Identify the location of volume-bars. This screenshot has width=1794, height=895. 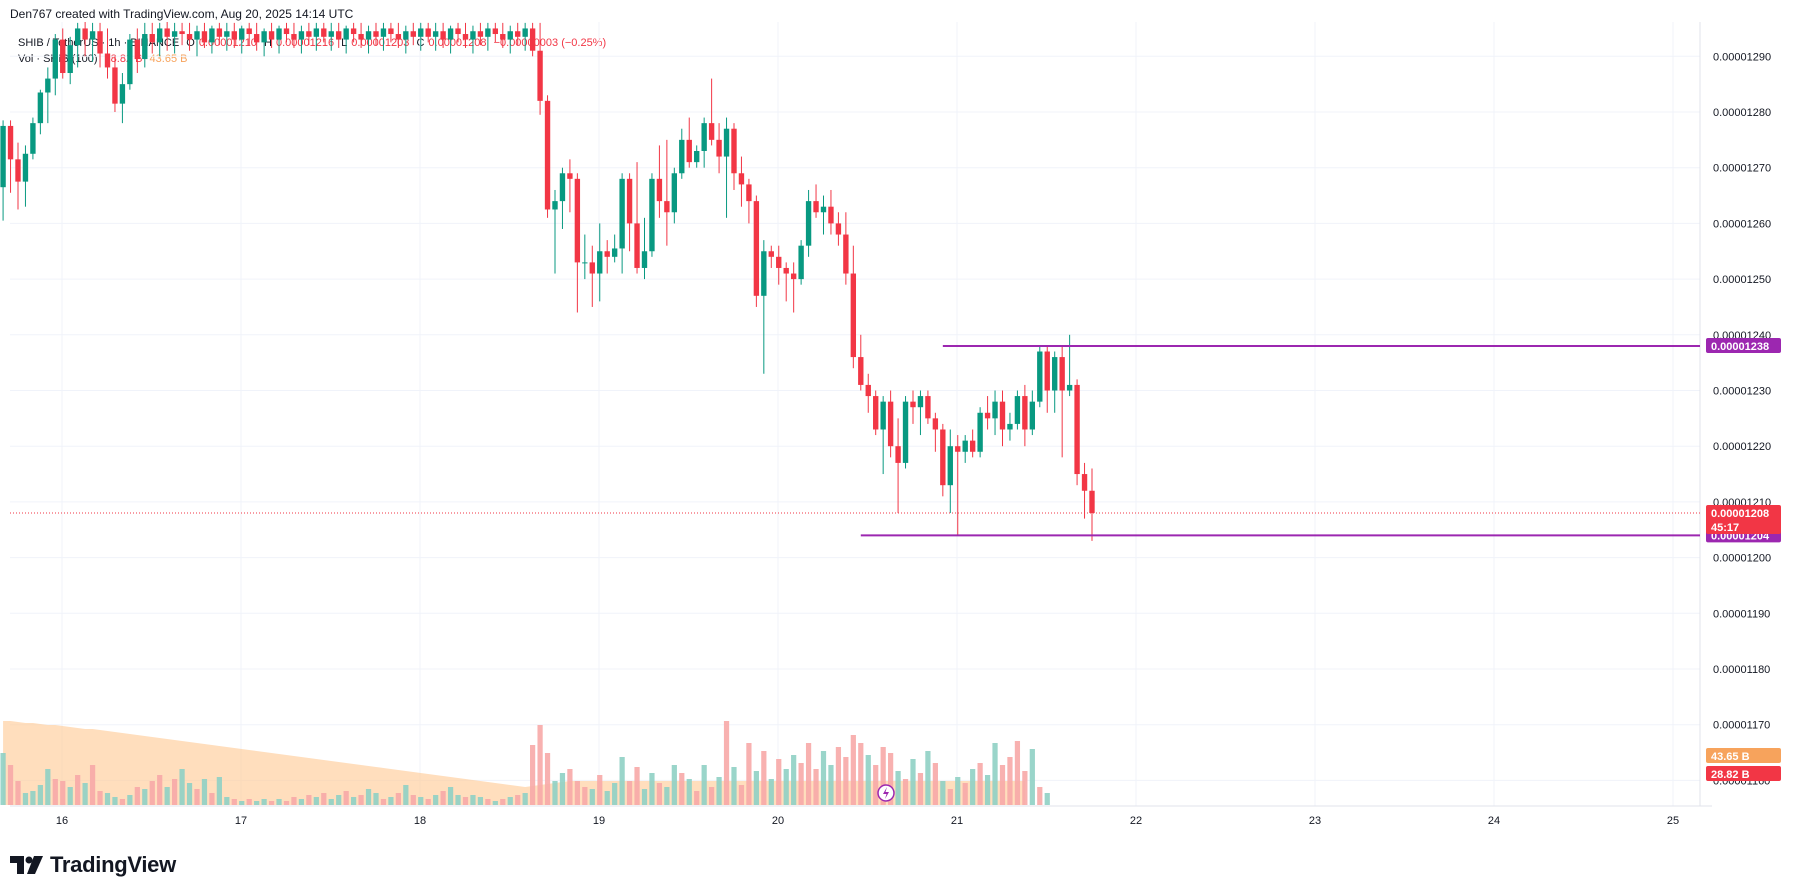
(525, 763).